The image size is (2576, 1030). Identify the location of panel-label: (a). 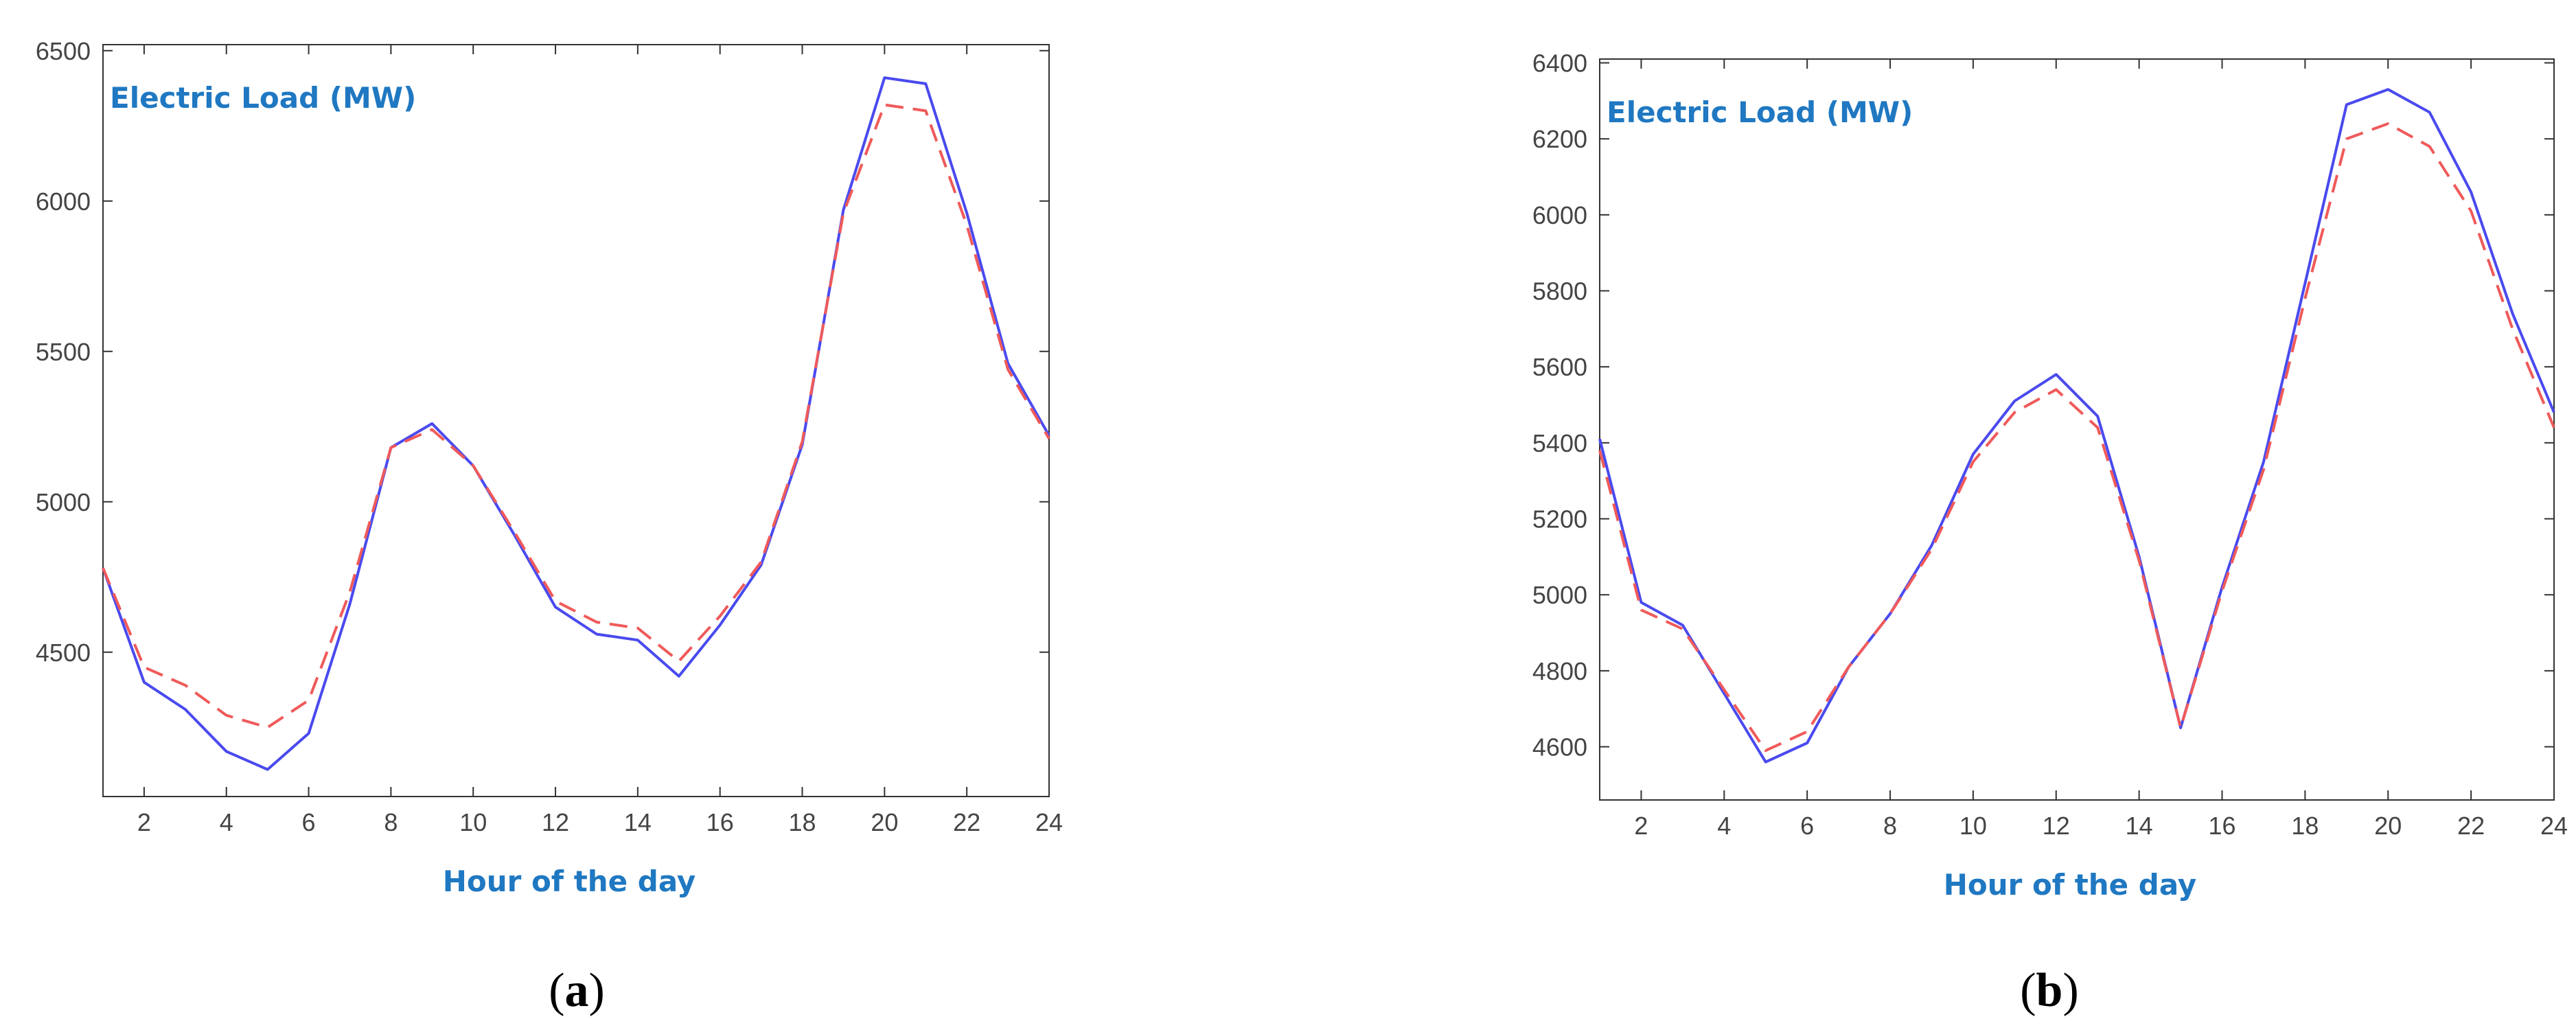
(577, 990).